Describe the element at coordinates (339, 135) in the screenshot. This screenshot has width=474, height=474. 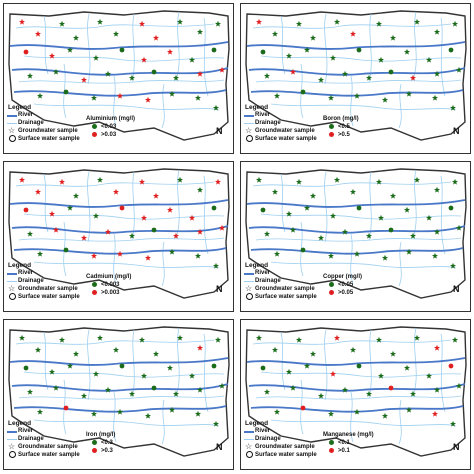
I see `class-above: >0.5` at that location.